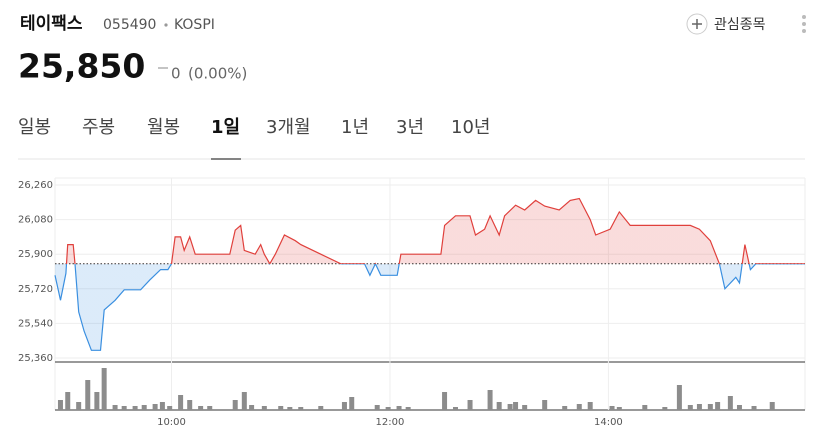  I want to click on stock-code: 055490, so click(129, 25).